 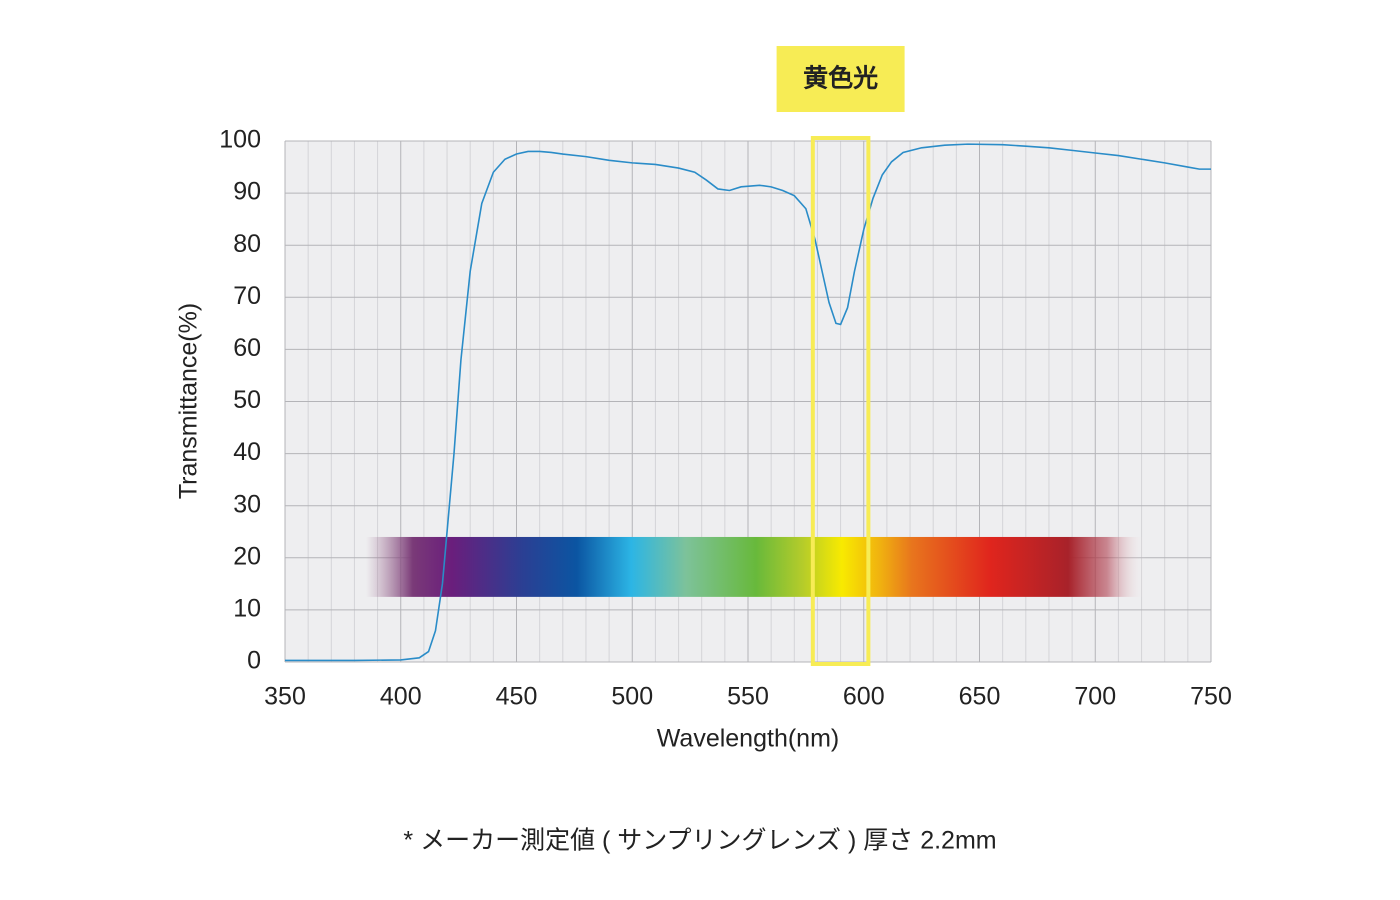 I want to click on x-tick-label: 450, so click(x=517, y=697).